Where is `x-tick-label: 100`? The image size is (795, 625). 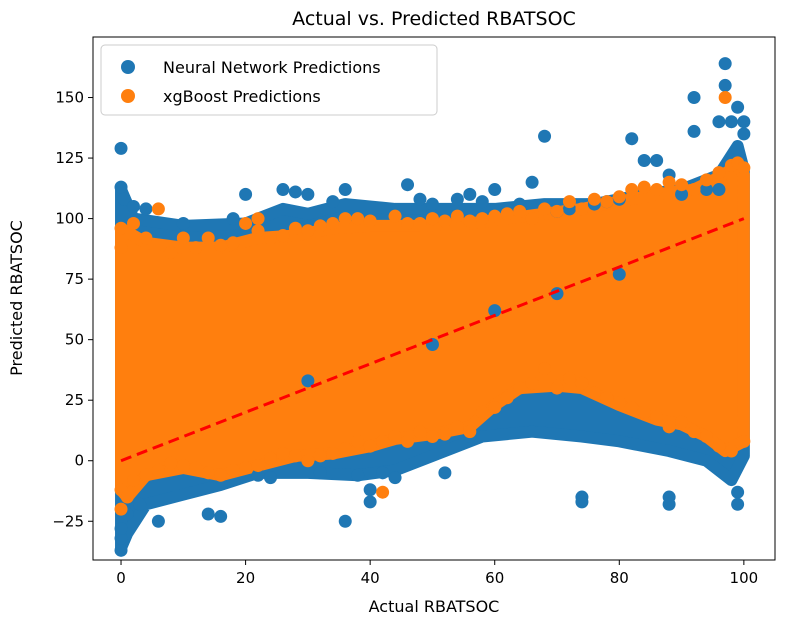 x-tick-label: 100 is located at coordinates (744, 578).